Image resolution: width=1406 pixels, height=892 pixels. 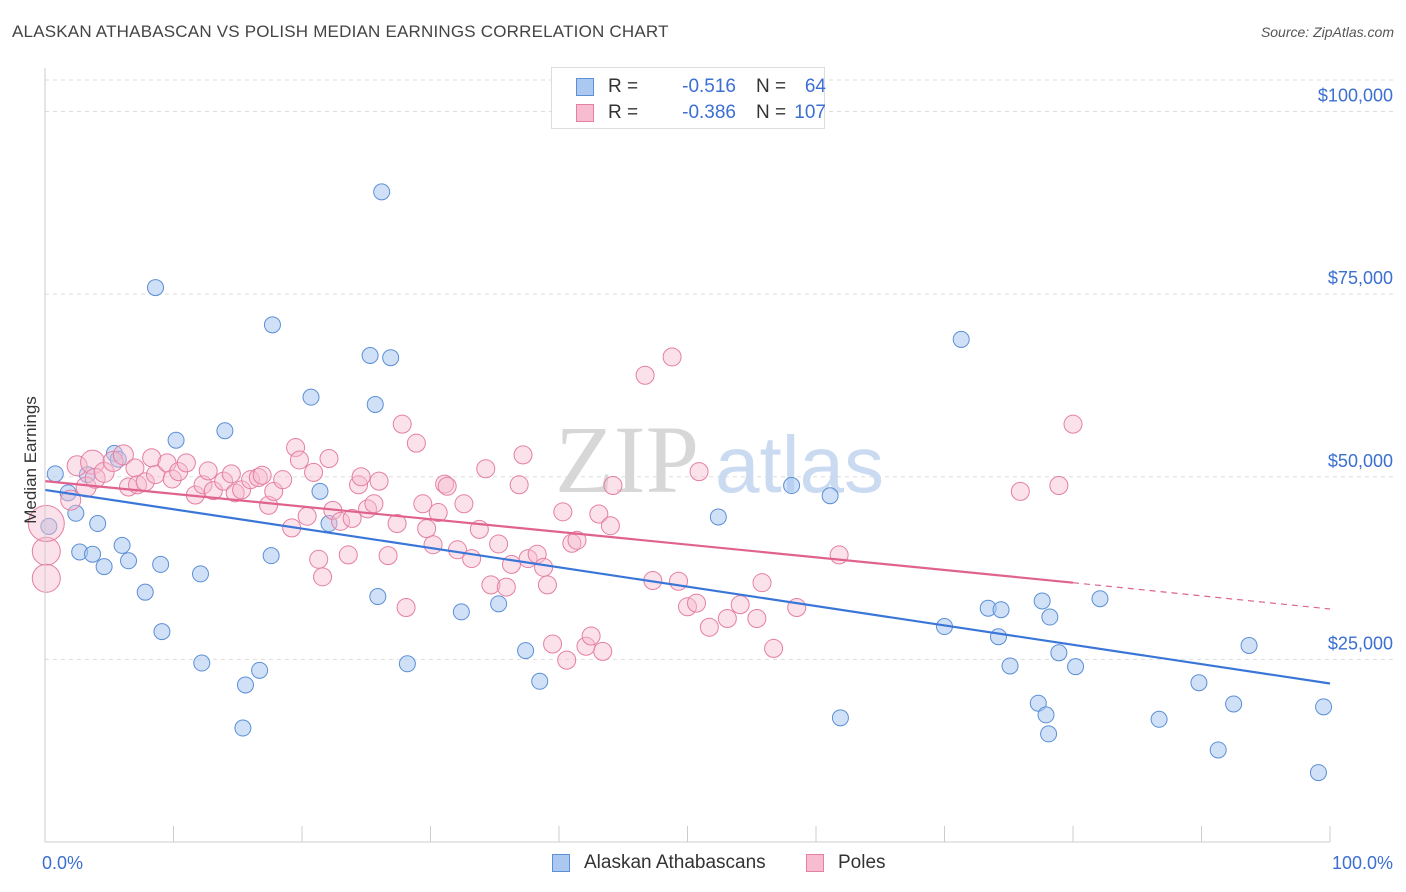 What do you see at coordinates (627, 459) in the screenshot?
I see `watermark-zip: ZIP` at bounding box center [627, 459].